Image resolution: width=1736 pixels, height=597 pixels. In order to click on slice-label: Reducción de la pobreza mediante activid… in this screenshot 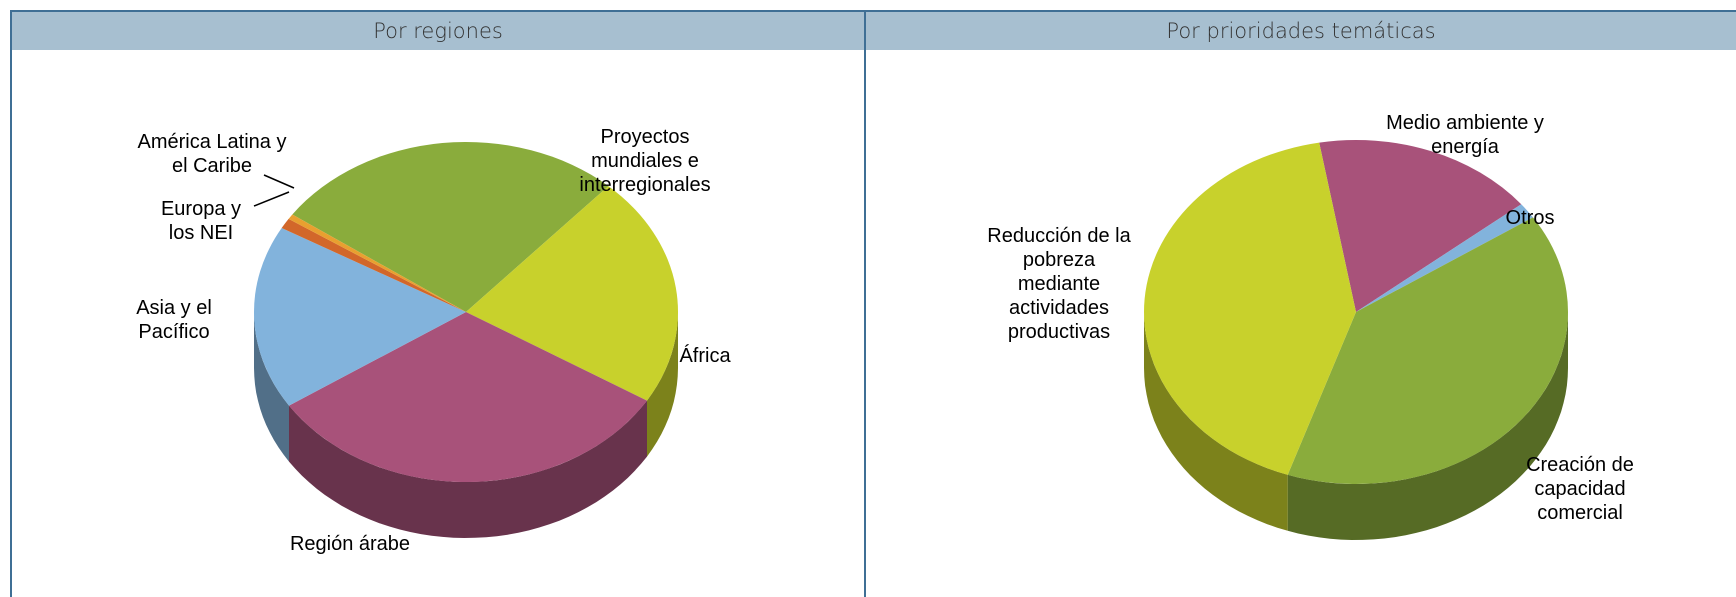, I will do `click(1059, 284)`.